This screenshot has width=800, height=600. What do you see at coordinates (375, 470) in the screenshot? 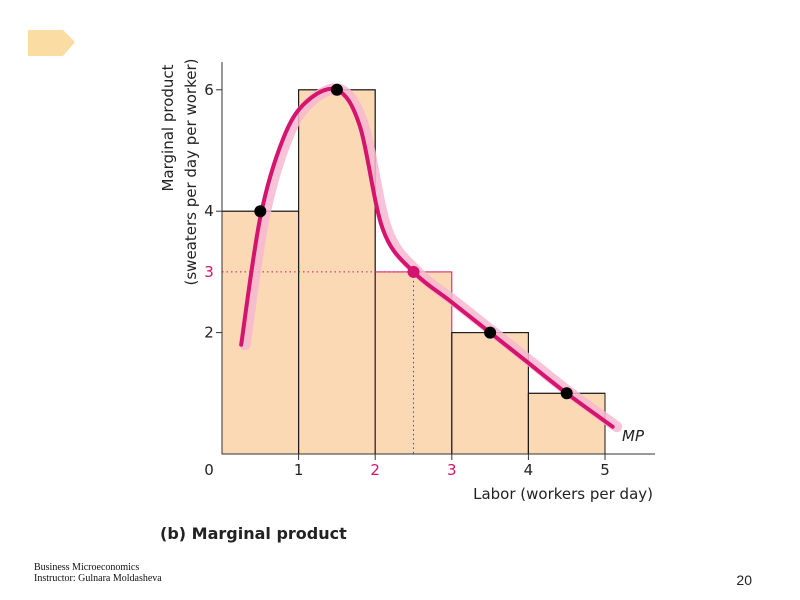
I see `x-tick-label-2: 2` at bounding box center [375, 470].